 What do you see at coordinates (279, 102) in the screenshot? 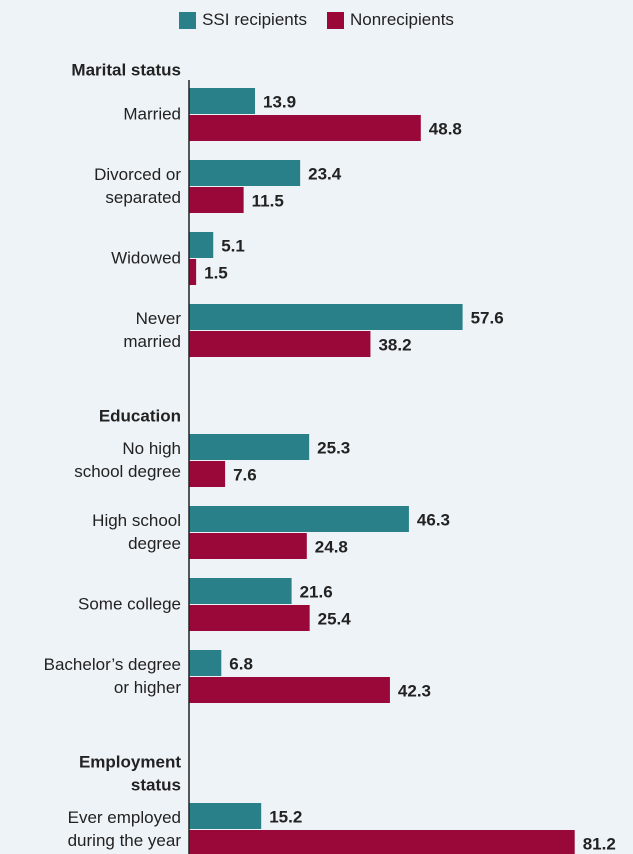
I see `data-label: 13.9` at bounding box center [279, 102].